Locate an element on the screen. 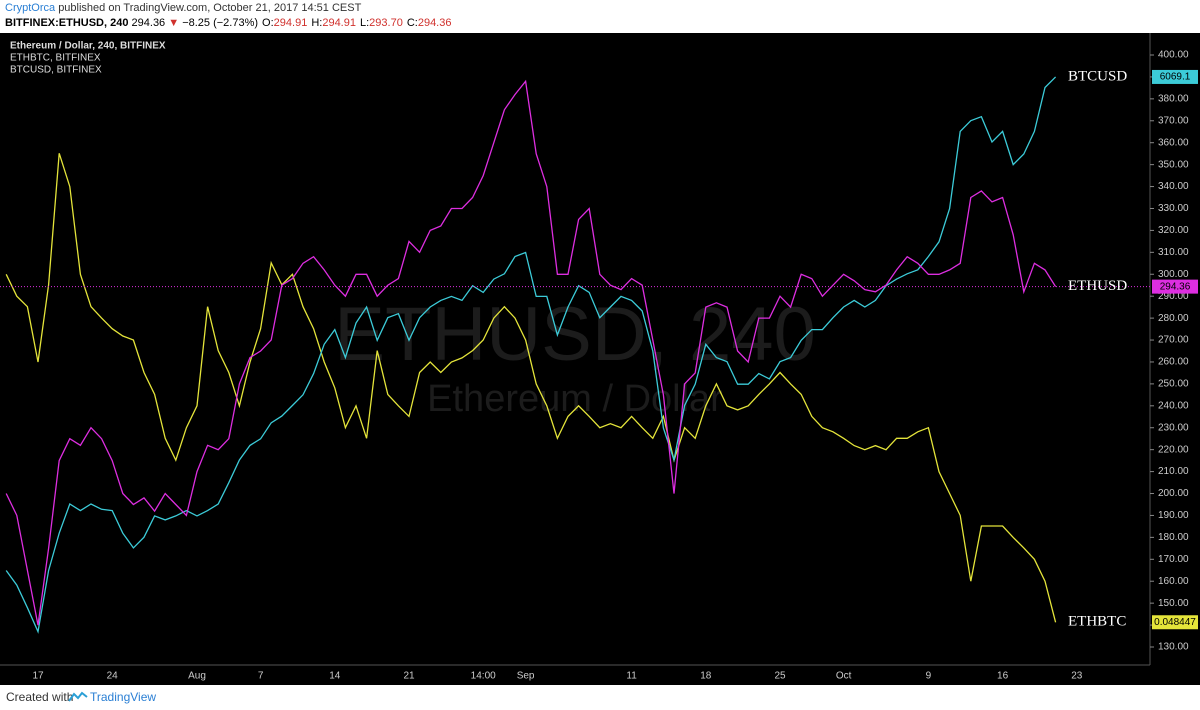 This screenshot has width=1200, height=710. x-tick-label: 14 is located at coordinates (335, 676).